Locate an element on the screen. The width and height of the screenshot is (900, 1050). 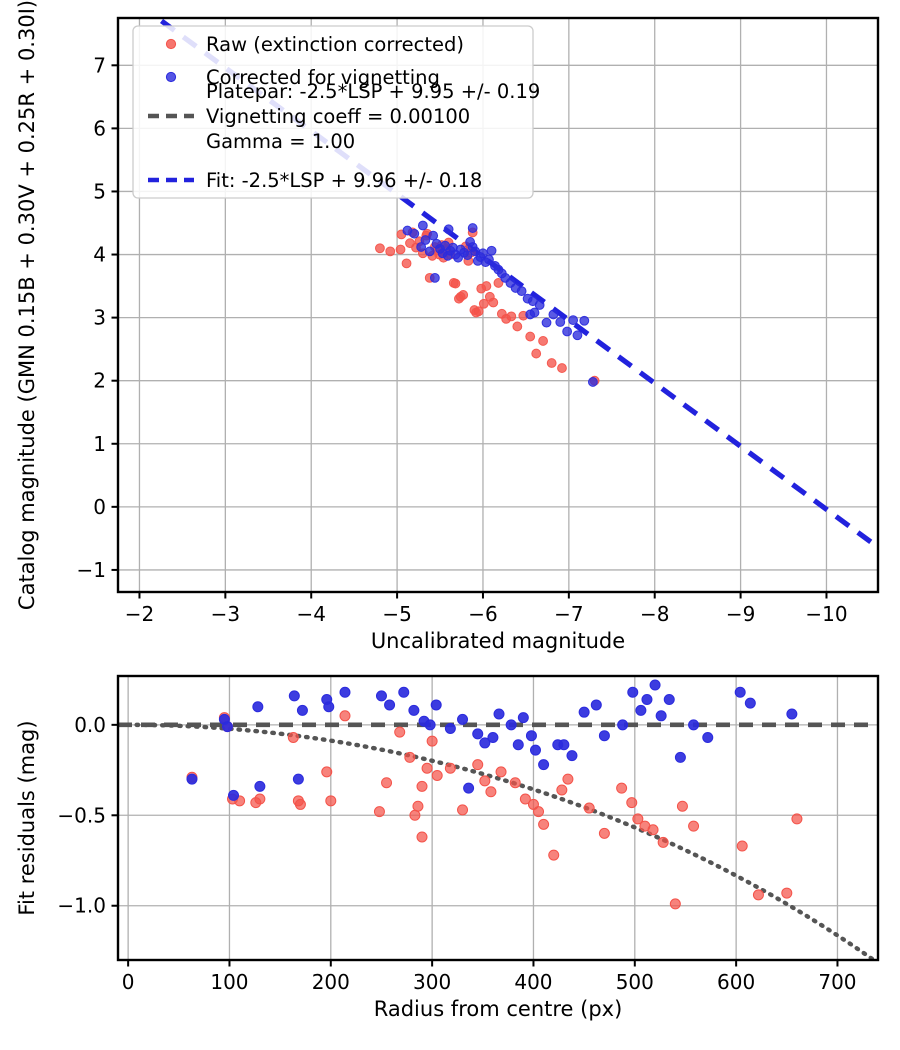
x-axis-label: Radius from centre (px) is located at coordinates (498, 1009).